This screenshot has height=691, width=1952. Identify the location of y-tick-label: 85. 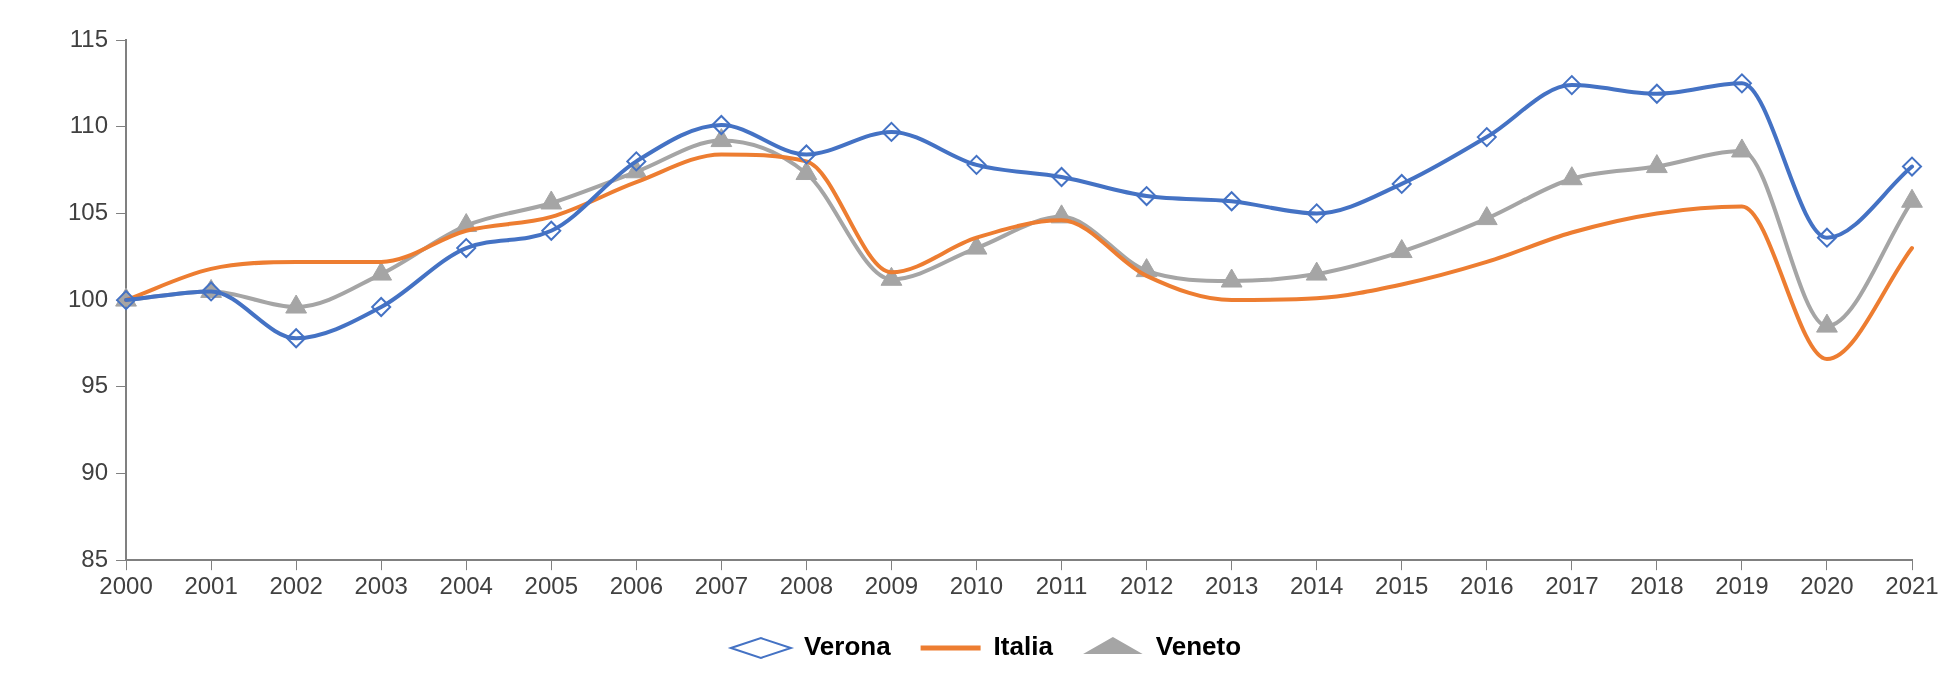
(95, 558).